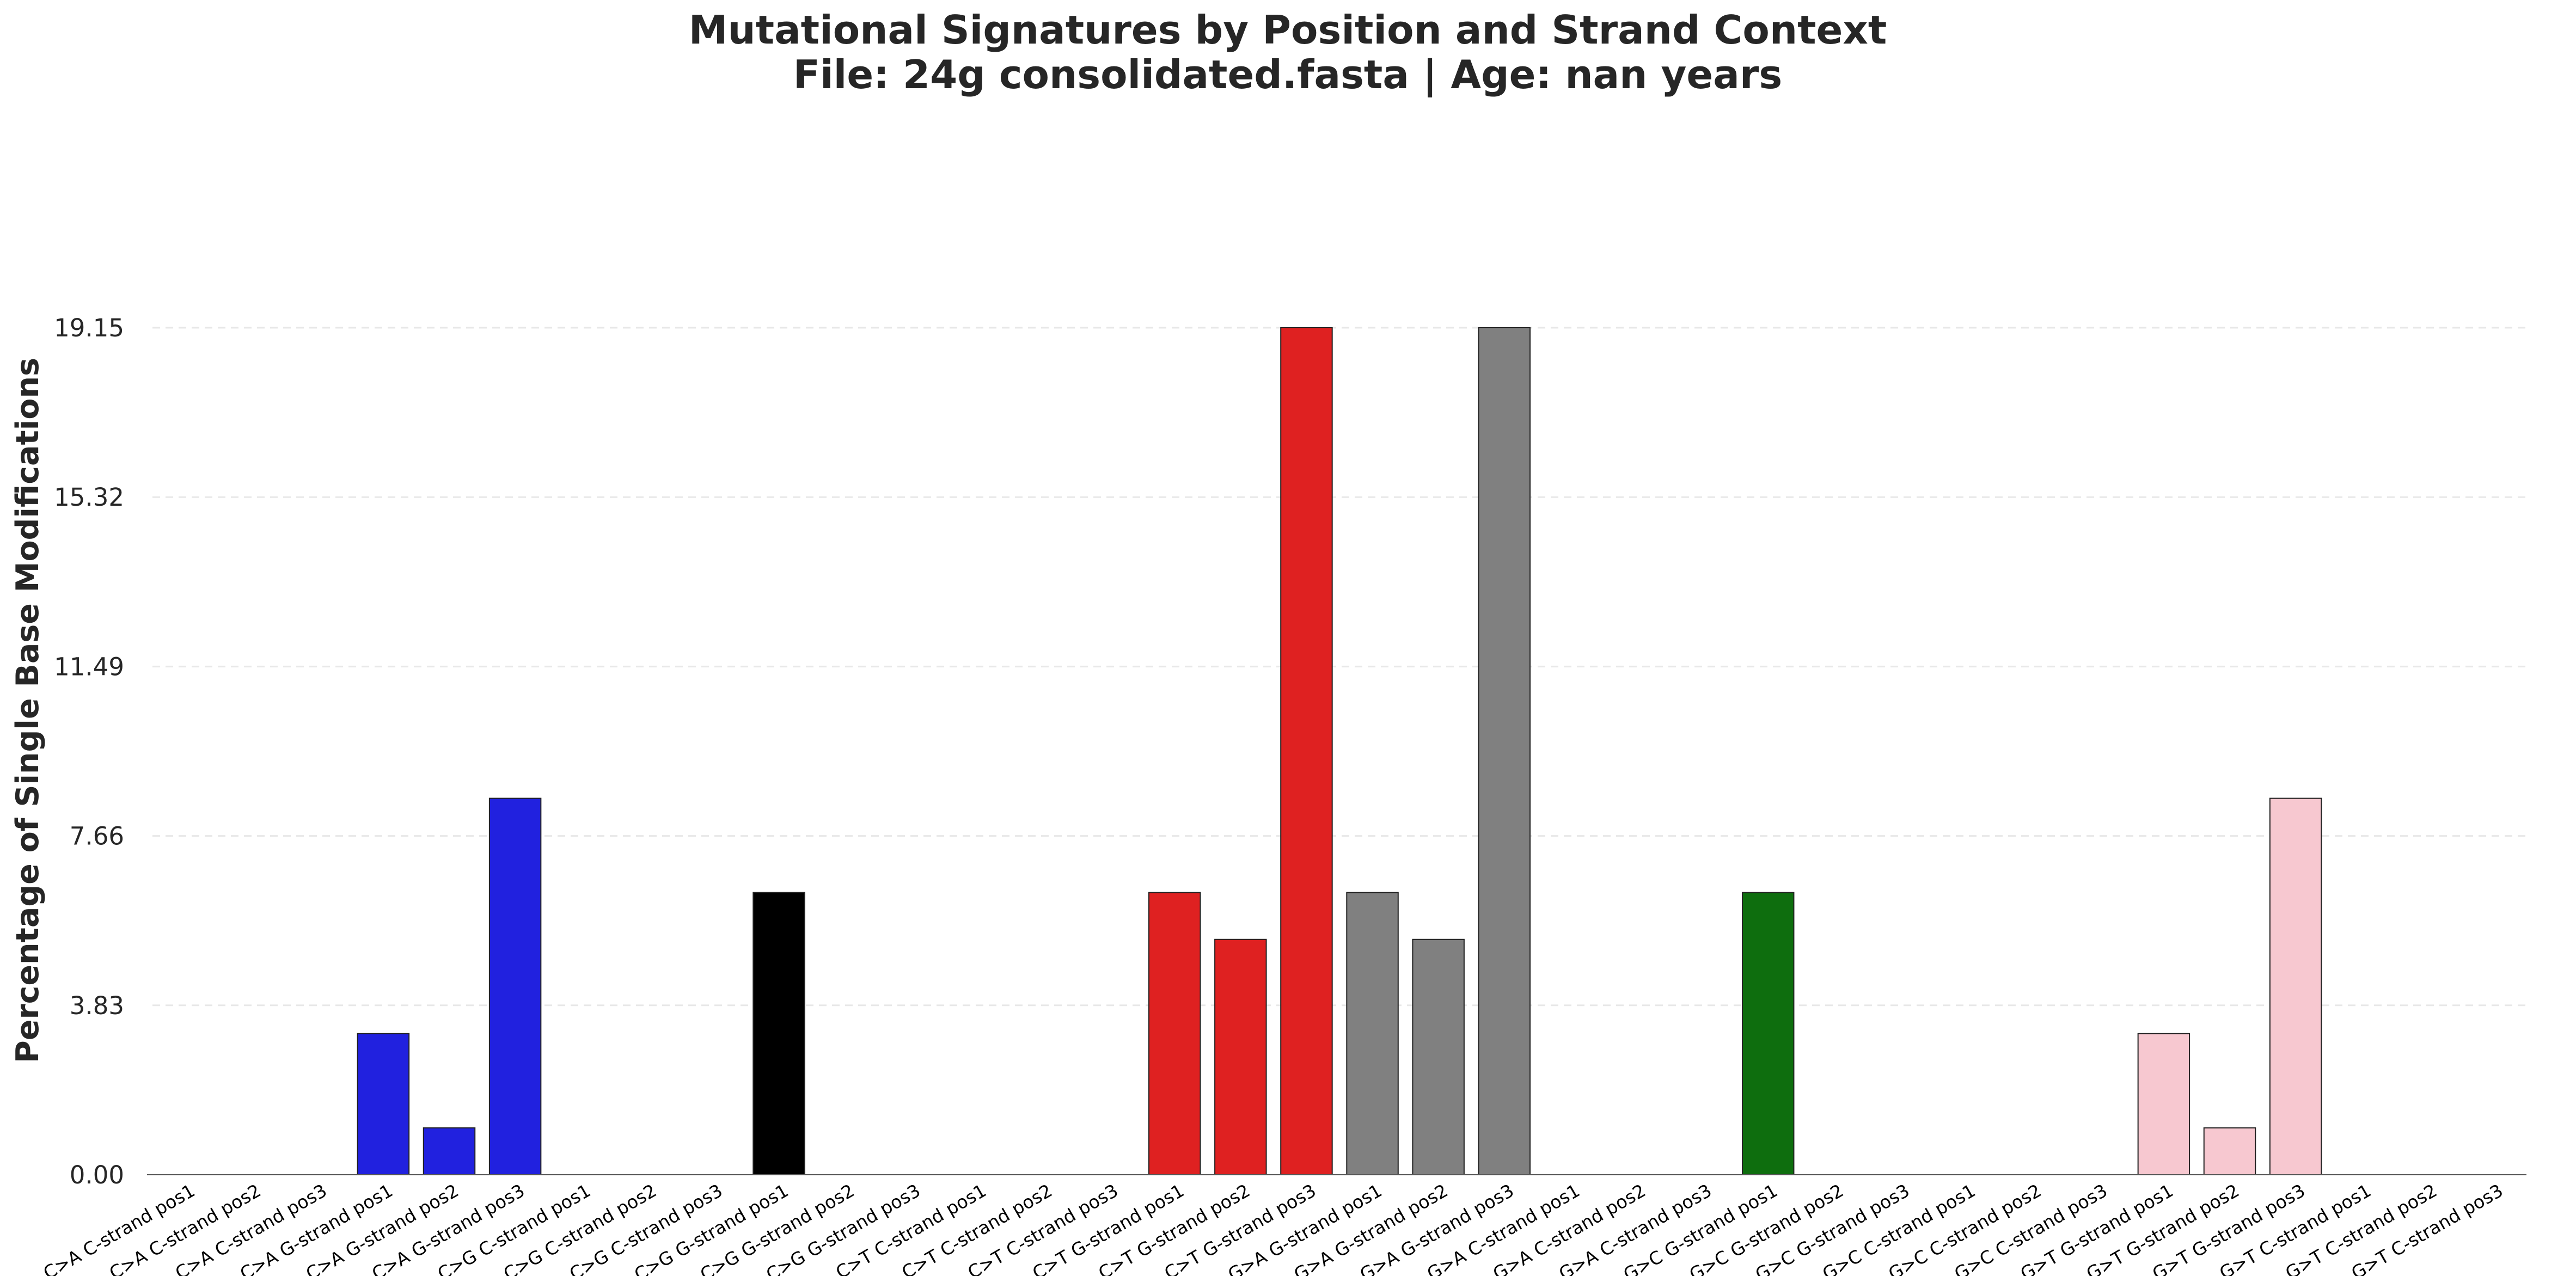  What do you see at coordinates (89, 666) in the screenshot?
I see `y-tick-label: 11.49` at bounding box center [89, 666].